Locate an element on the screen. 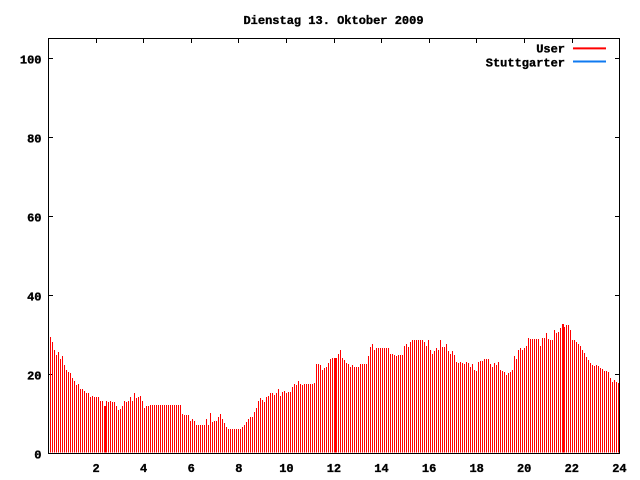 The width and height of the screenshot is (640, 480). svg-text: 8 is located at coordinates (238, 469).